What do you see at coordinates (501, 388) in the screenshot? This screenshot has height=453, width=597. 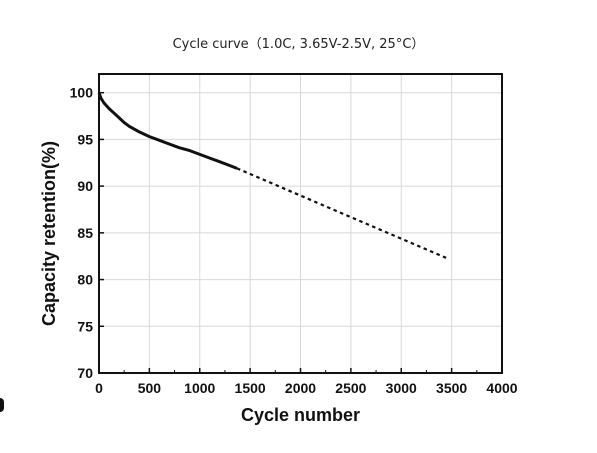 I see `x-tick-label: 4000` at bounding box center [501, 388].